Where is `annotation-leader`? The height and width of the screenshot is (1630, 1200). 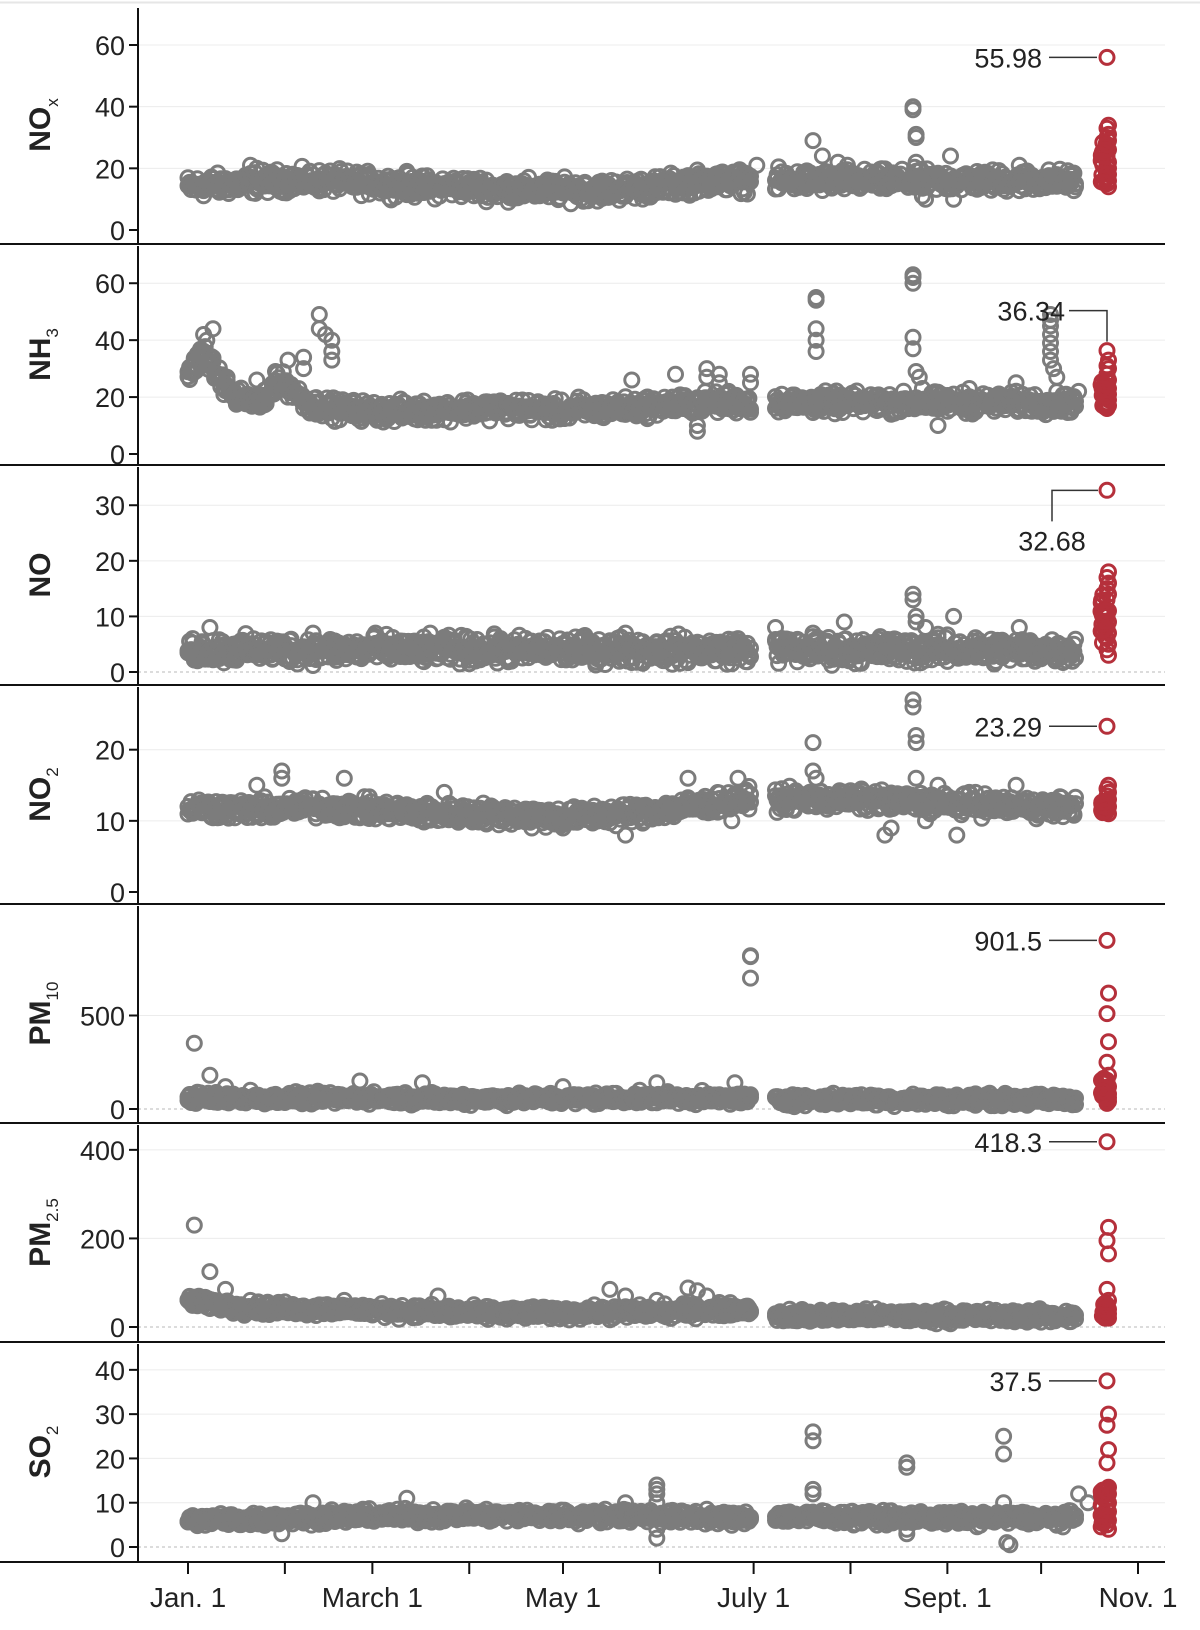
annotation-leader is located at coordinates (1074, 505).